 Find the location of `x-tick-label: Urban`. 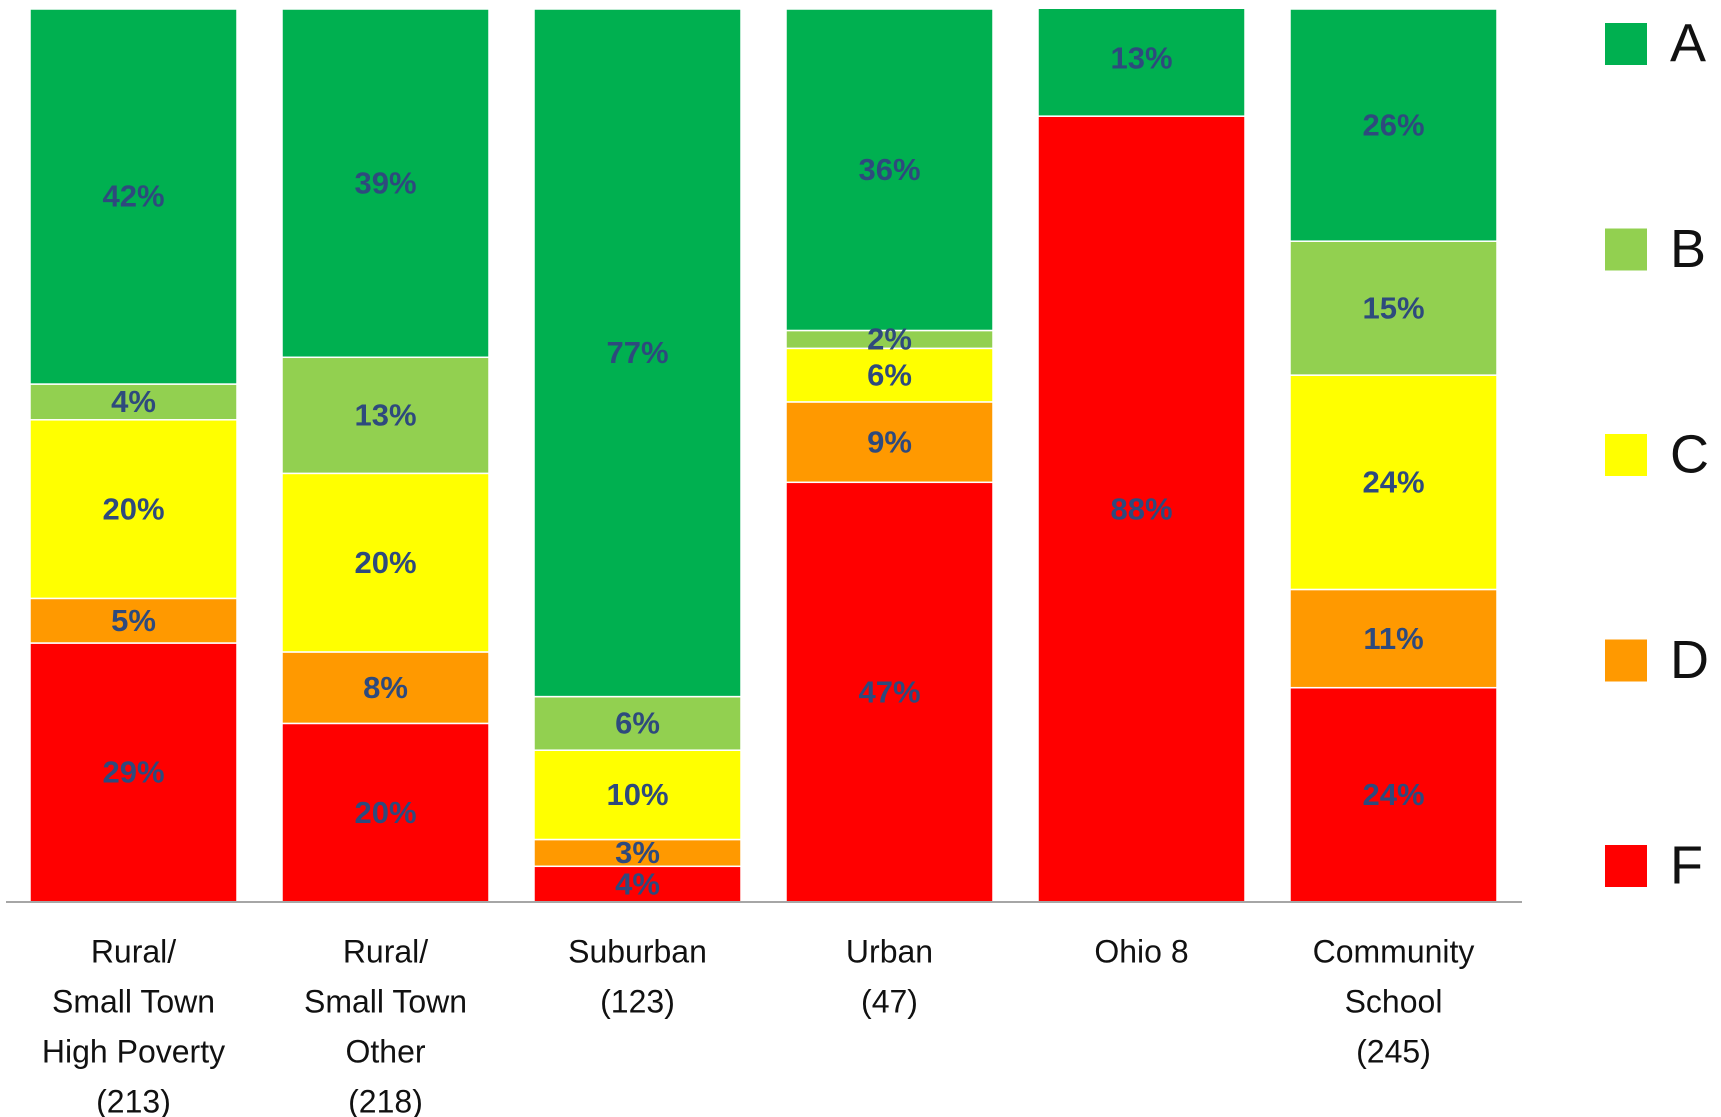

x-tick-label: Urban is located at coordinates (889, 951).